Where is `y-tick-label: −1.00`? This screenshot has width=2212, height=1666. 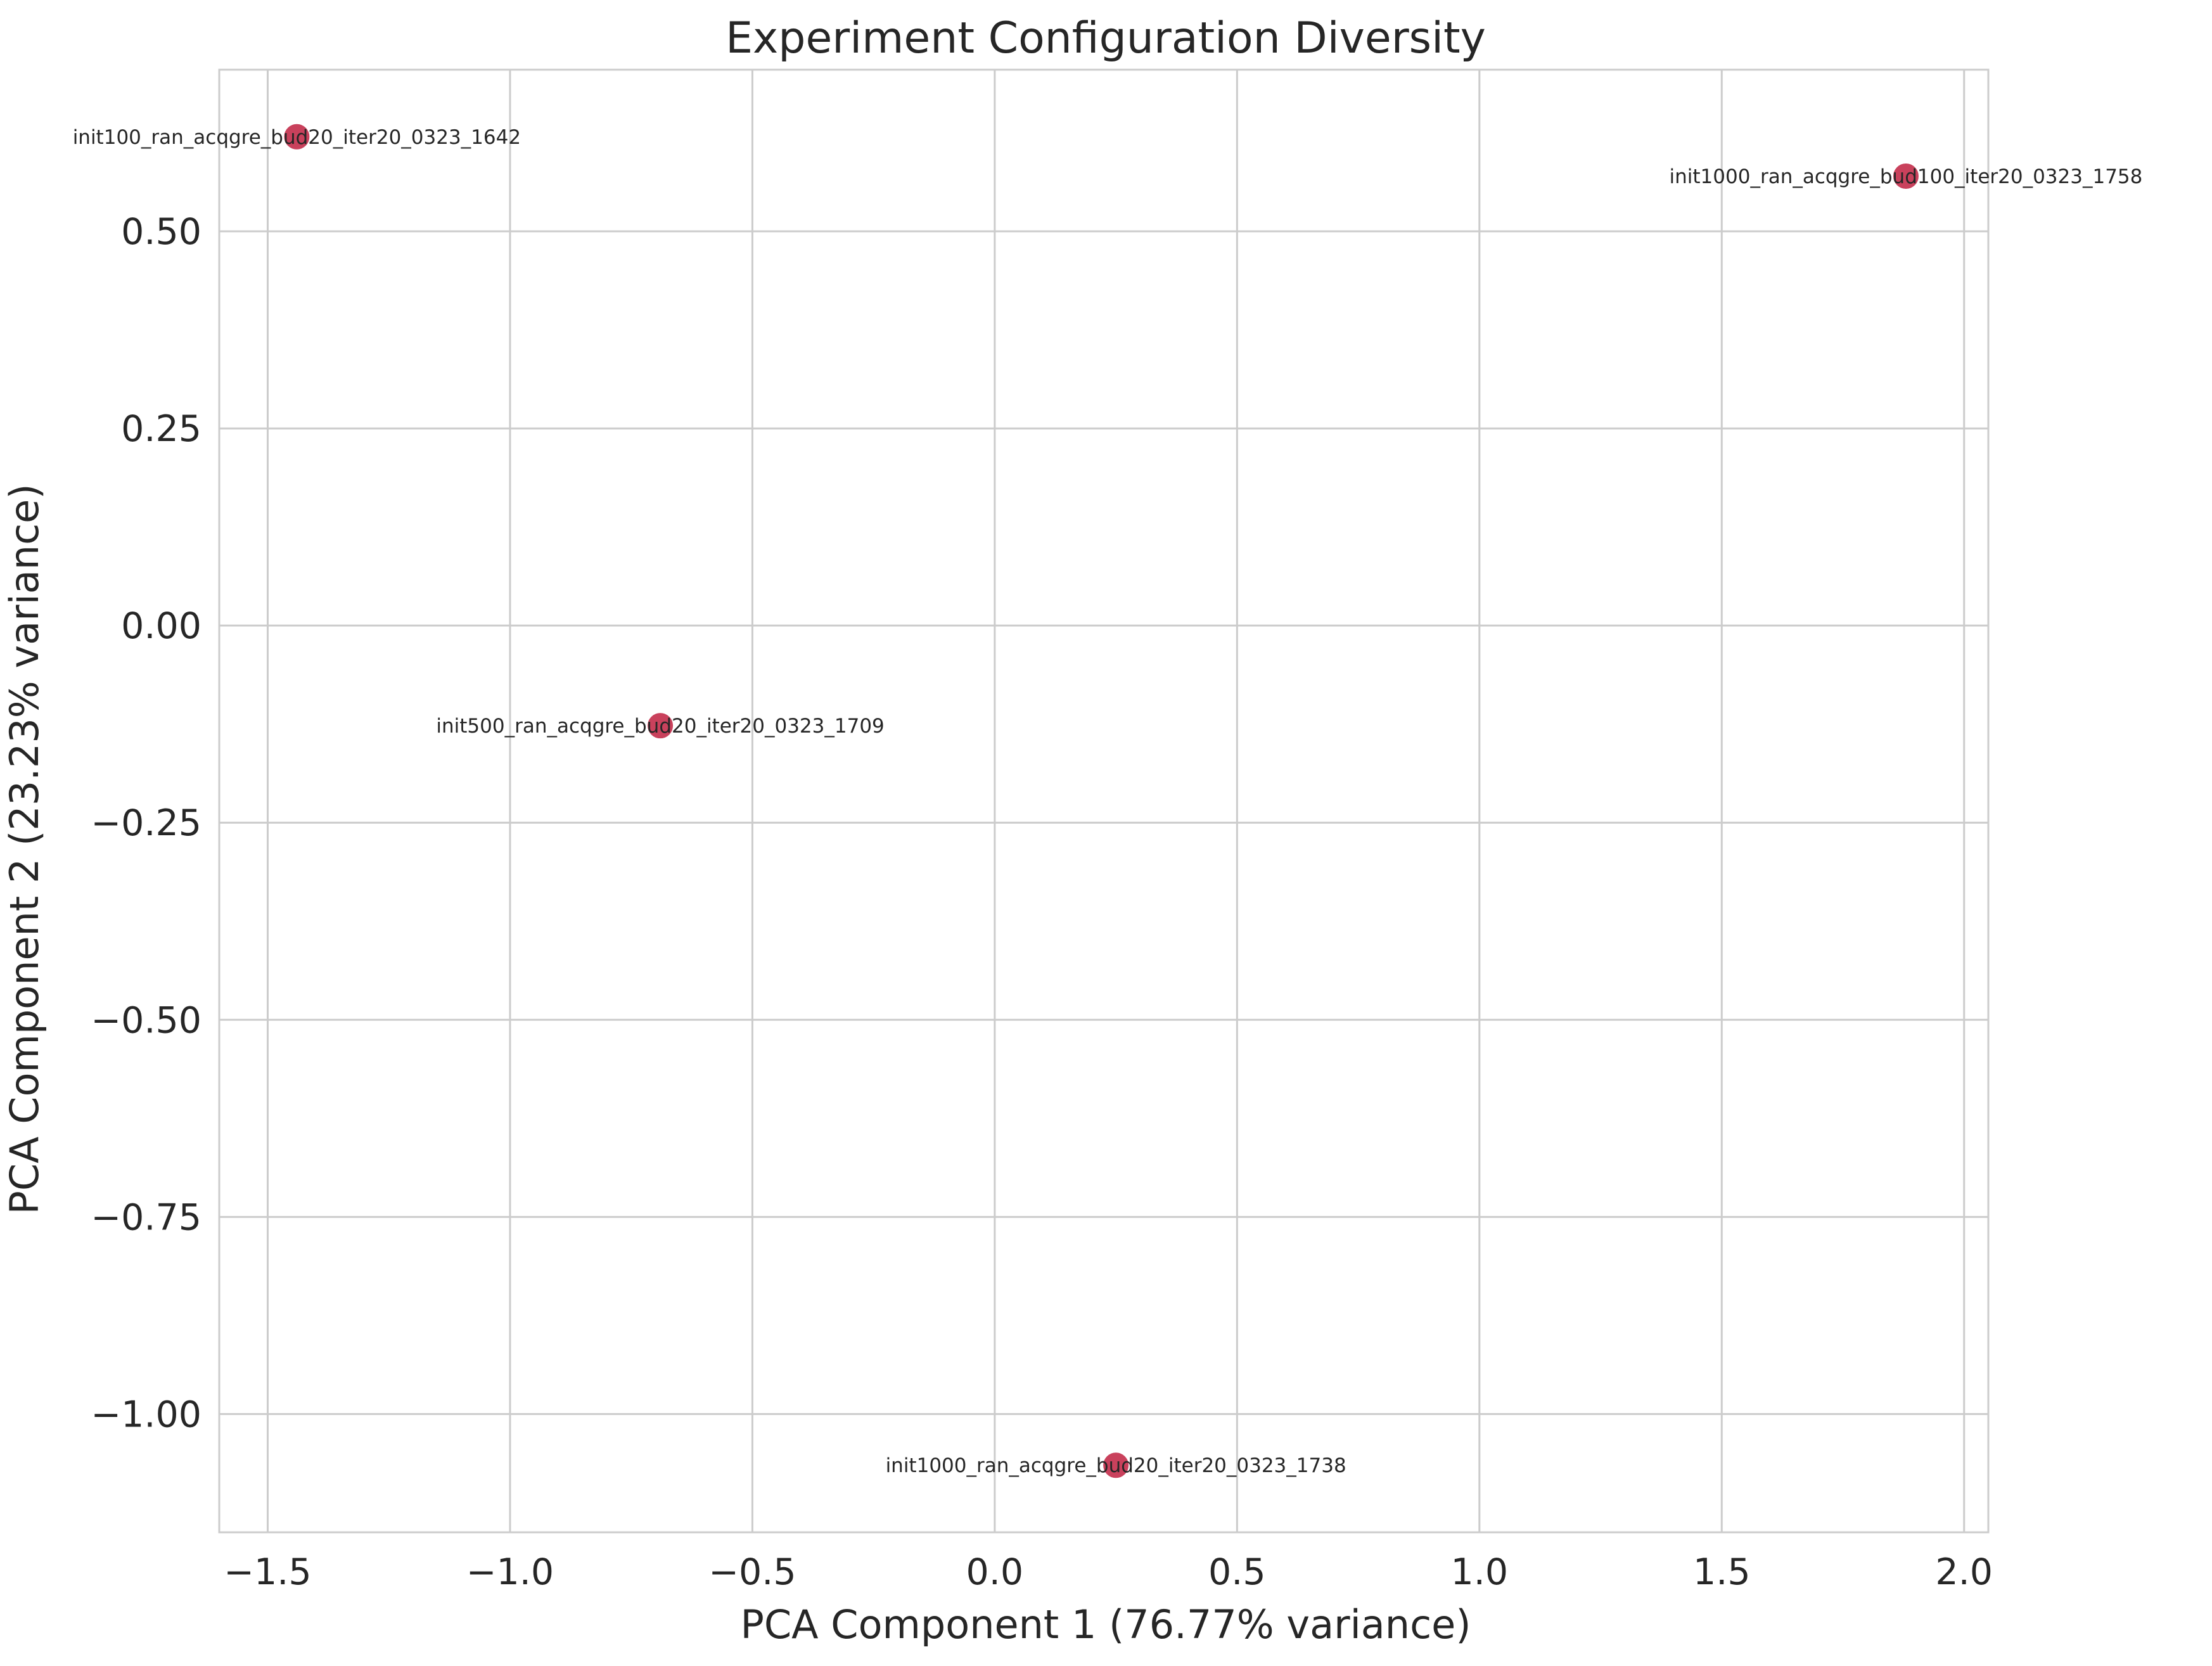 y-tick-label: −1.00 is located at coordinates (146, 1415).